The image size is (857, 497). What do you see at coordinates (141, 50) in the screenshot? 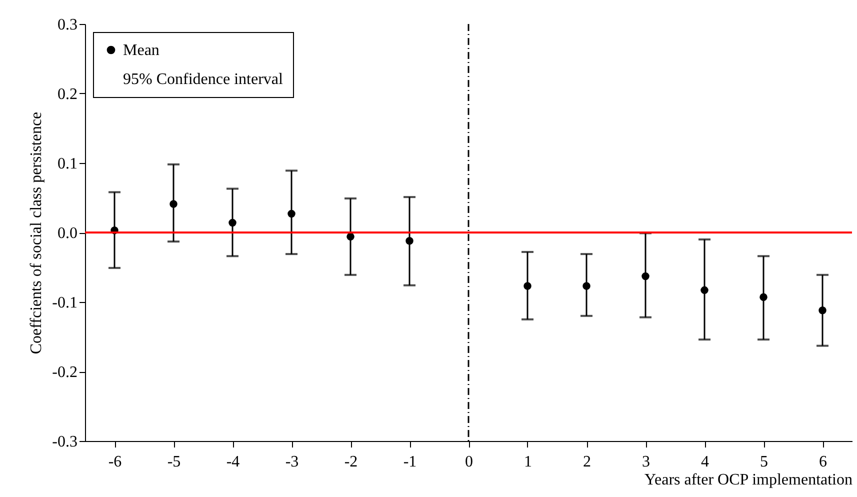
I see `legend-label: Mean` at bounding box center [141, 50].